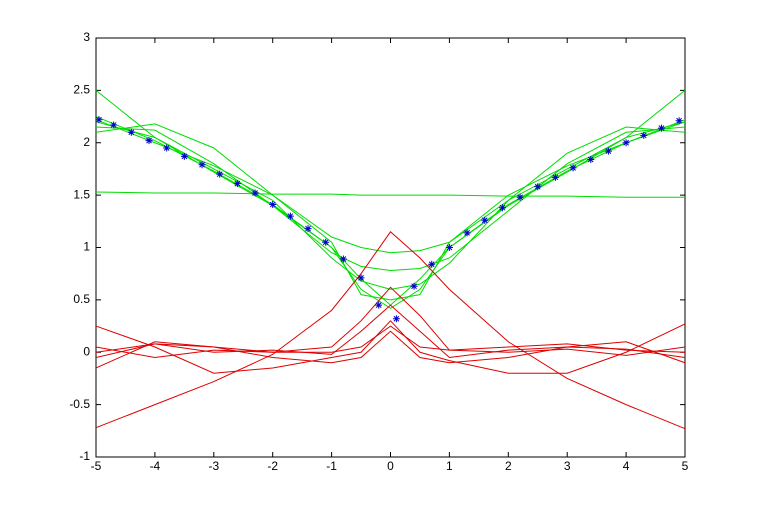  What do you see at coordinates (155, 466) in the screenshot?
I see `x-tick-label: -4` at bounding box center [155, 466].